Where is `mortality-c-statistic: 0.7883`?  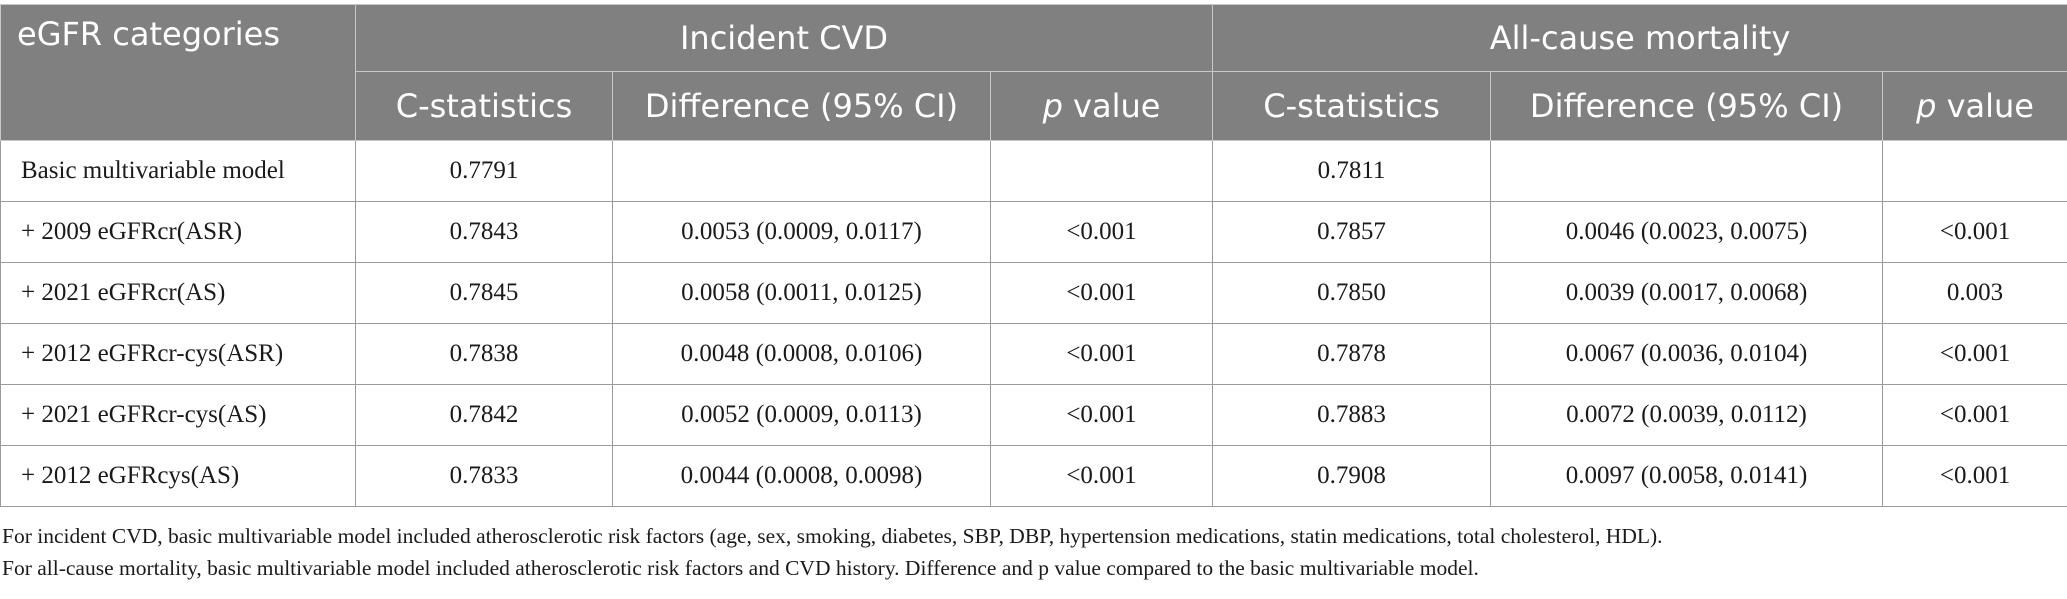
mortality-c-statistic: 0.7883 is located at coordinates (1352, 415).